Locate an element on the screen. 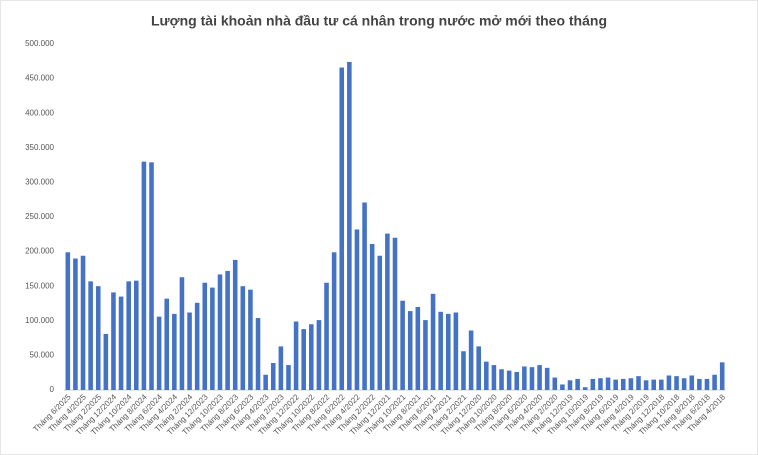 This screenshot has height=455, width=758. y-tick-label: 350.000 is located at coordinates (39, 147).